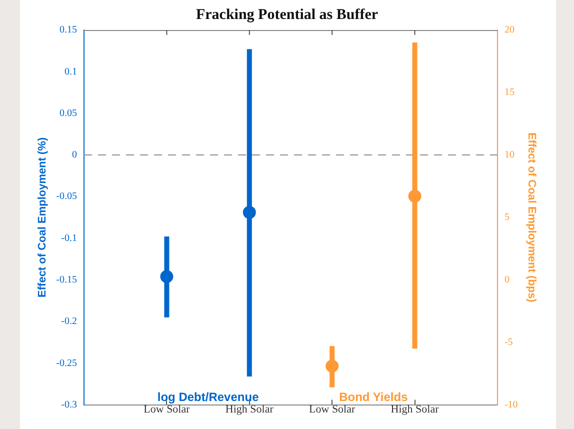  What do you see at coordinates (509, 30) in the screenshot?
I see `y2-tick-label: 20` at bounding box center [509, 30].